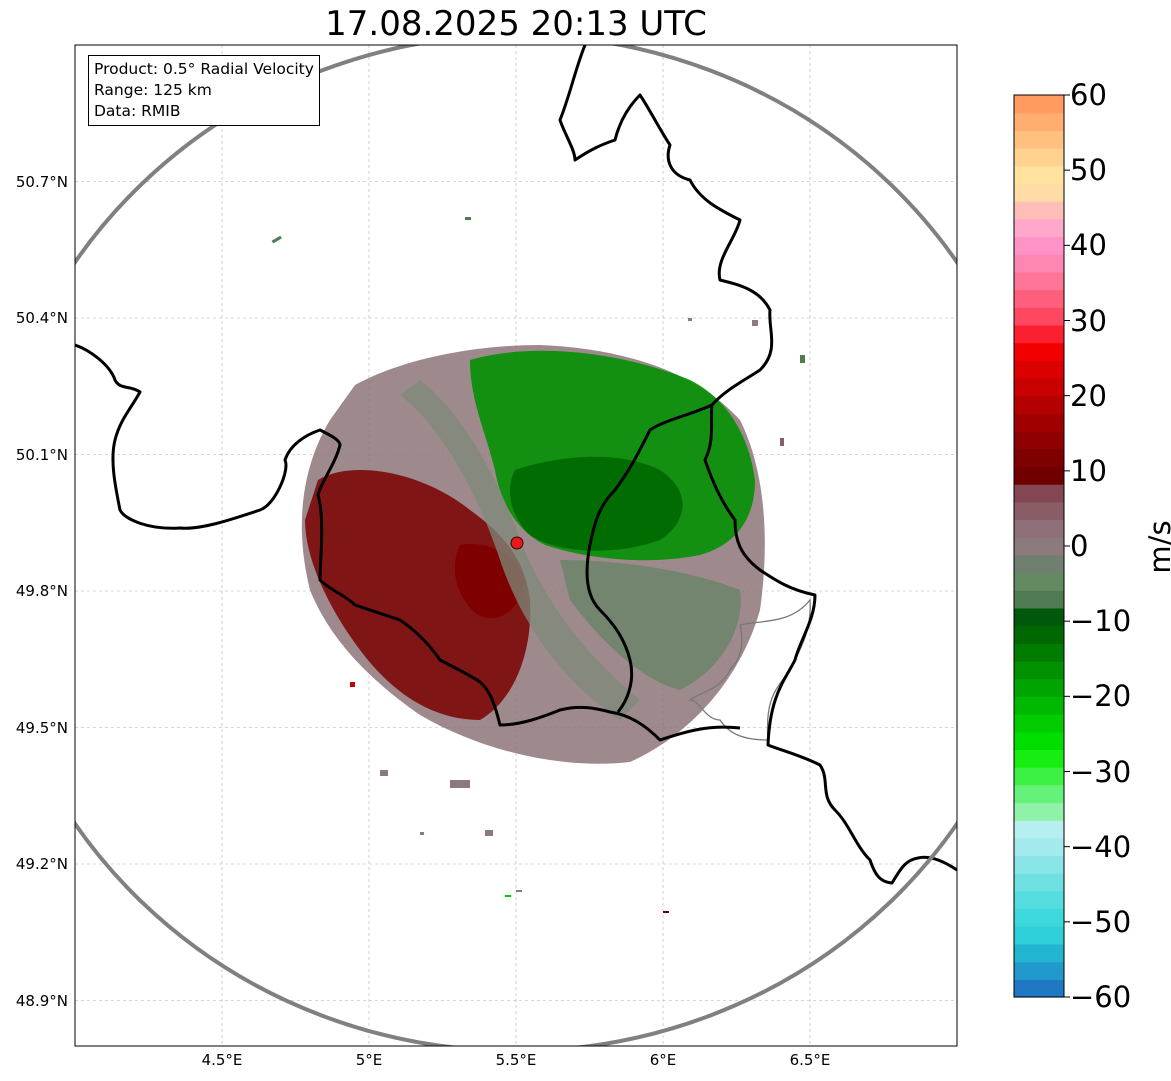 The image size is (1171, 1081). What do you see at coordinates (41, 1000) in the screenshot?
I see `lat-tick-label: 48.9°N` at bounding box center [41, 1000].